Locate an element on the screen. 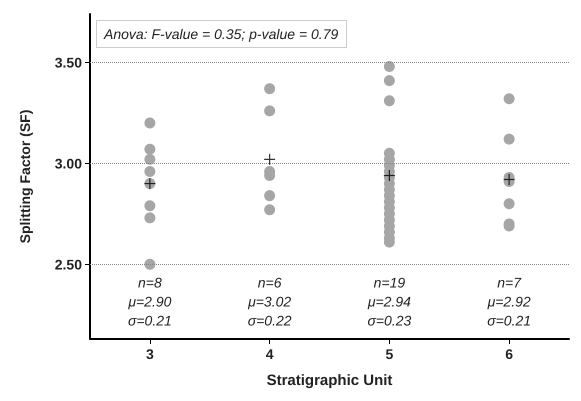 This screenshot has width=581, height=401. x-tick-label: 4 is located at coordinates (270, 354).